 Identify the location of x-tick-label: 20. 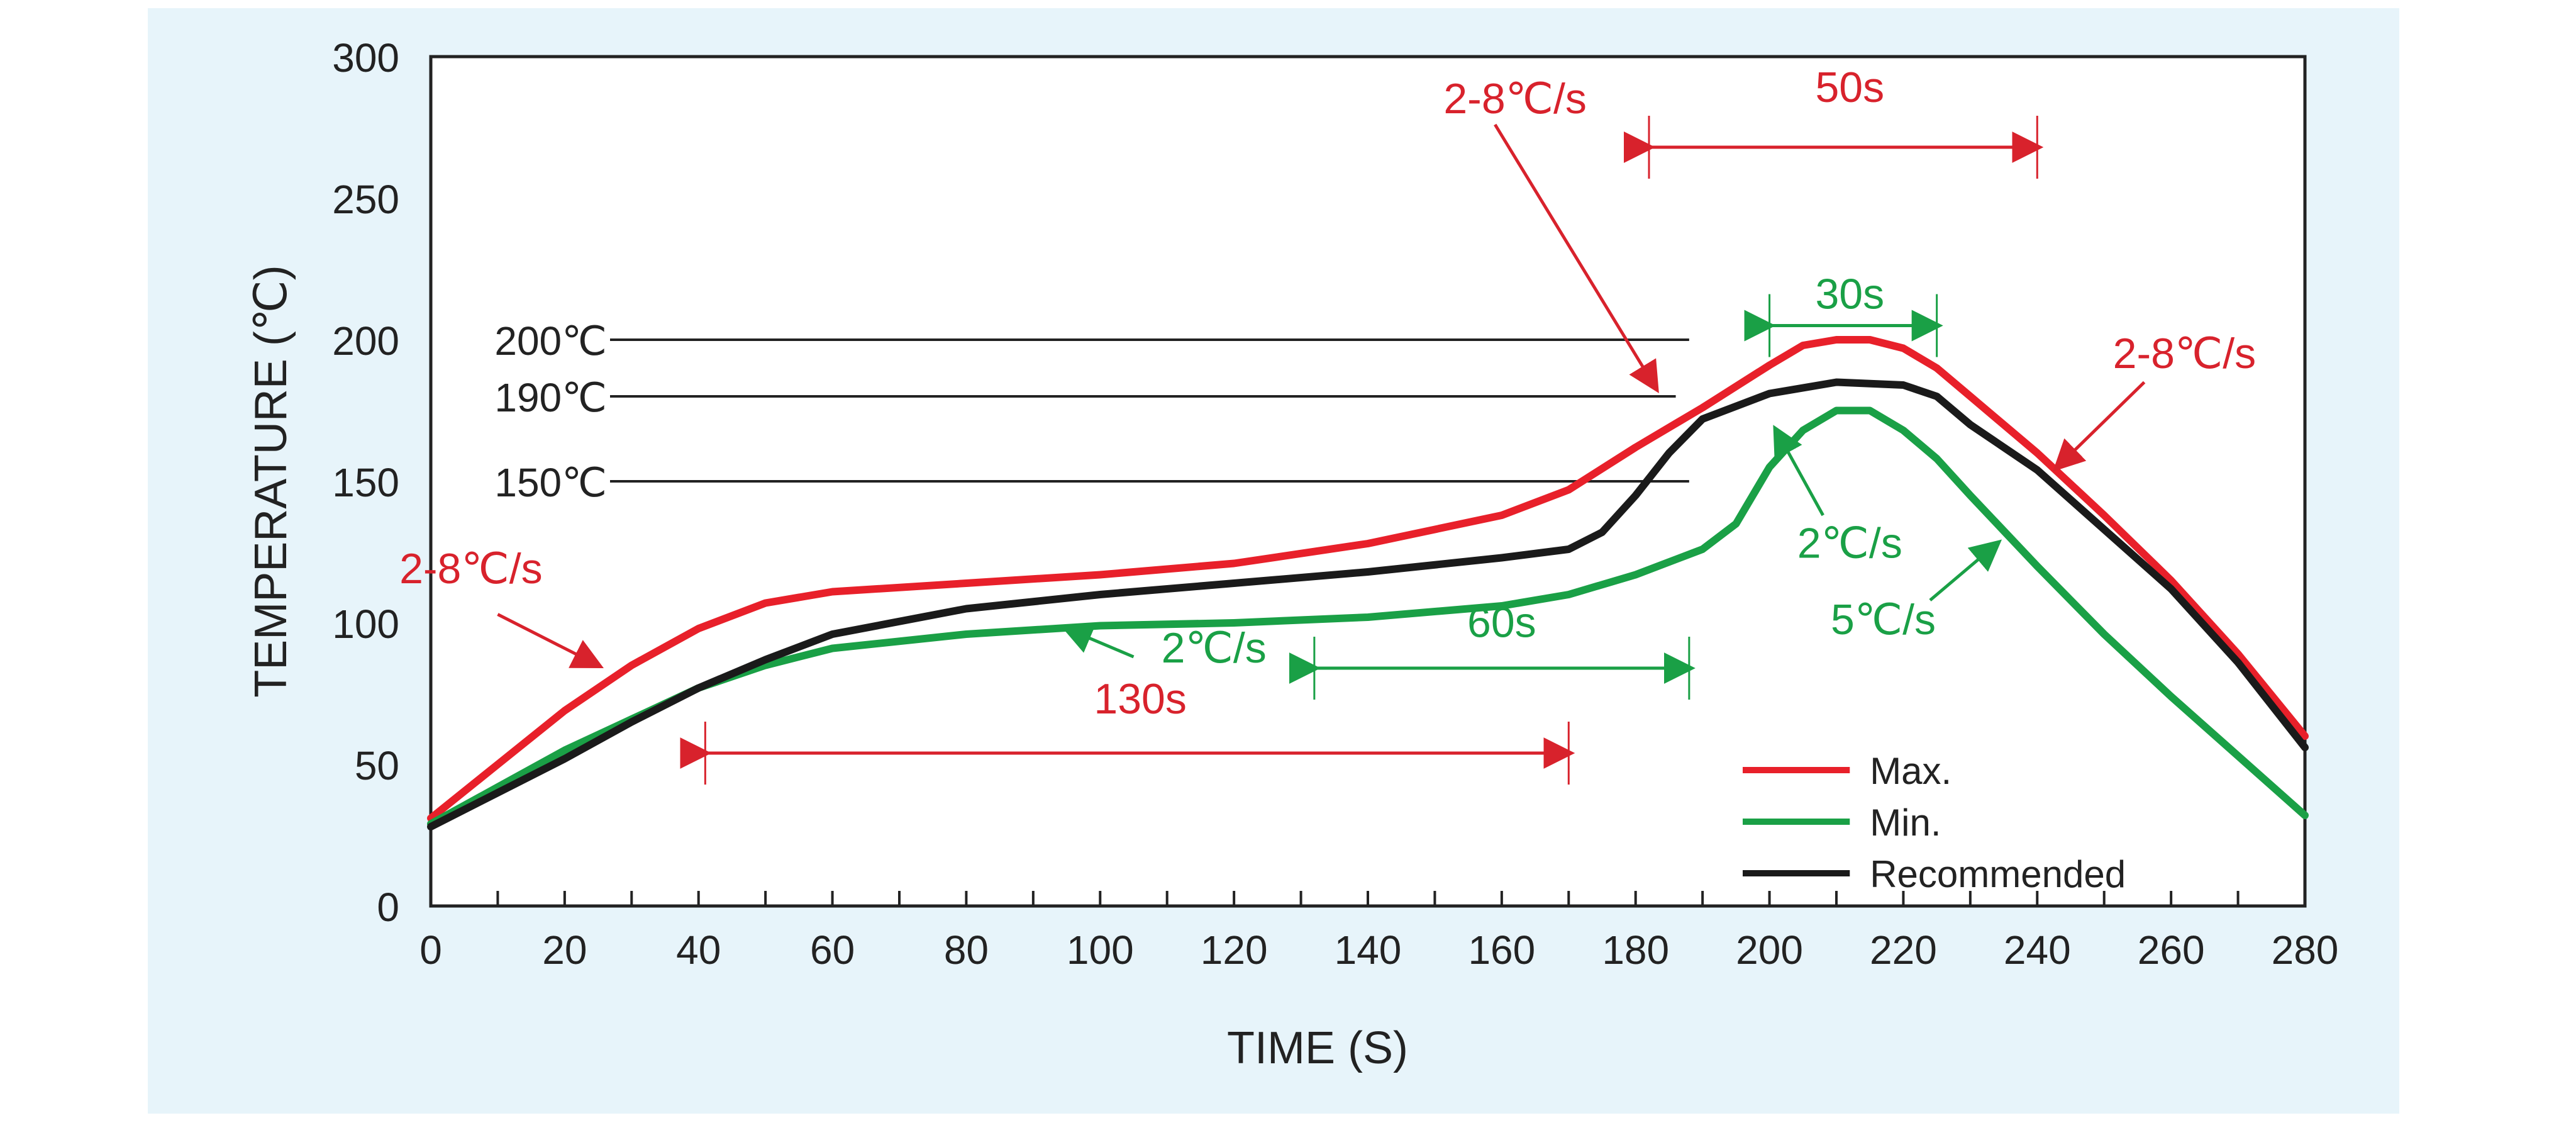
(564, 950).